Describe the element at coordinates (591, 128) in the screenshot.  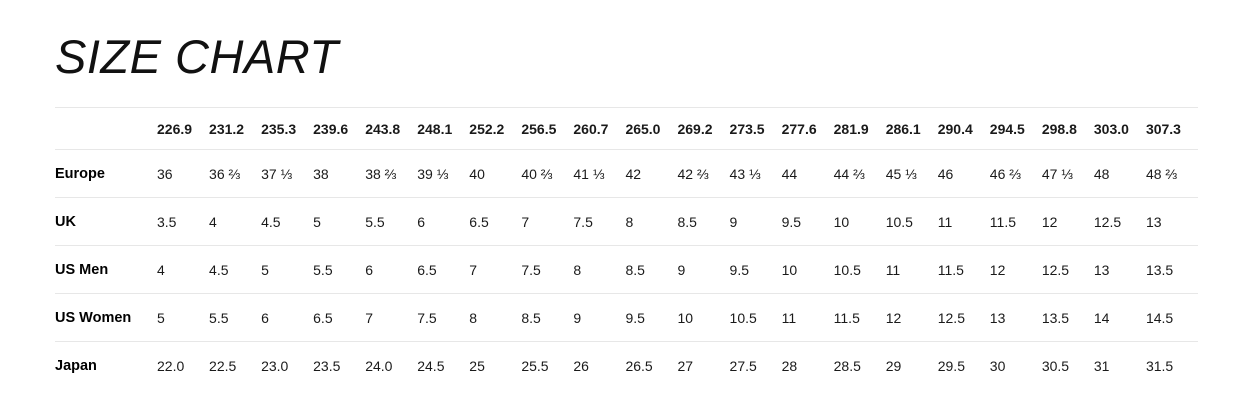
I see `column-header-cell: 260.7` at that location.